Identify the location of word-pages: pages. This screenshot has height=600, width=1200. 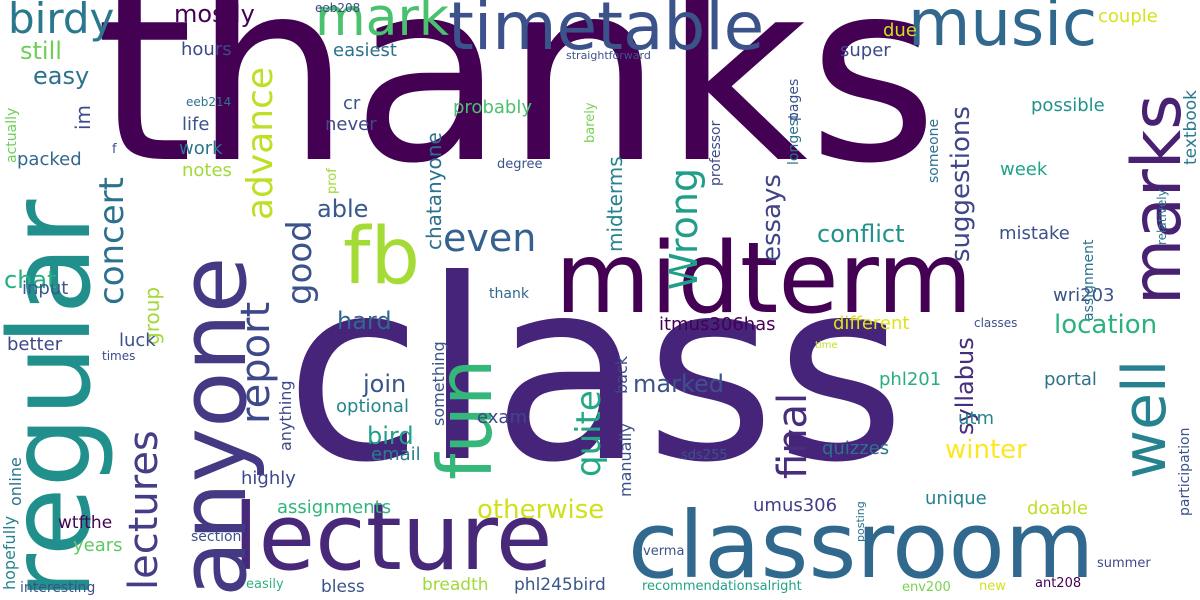
(794, 99).